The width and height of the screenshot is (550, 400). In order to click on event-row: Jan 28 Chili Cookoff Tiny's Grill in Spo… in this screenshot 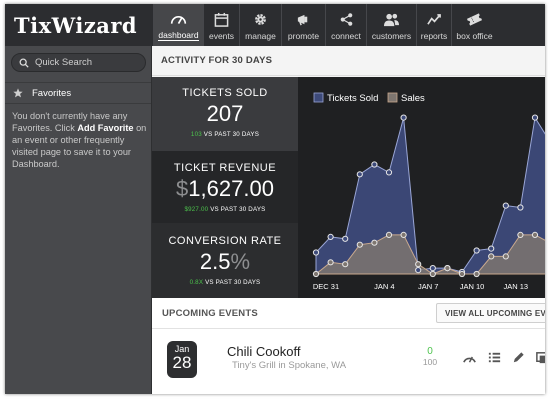, I will do `click(348, 361)`.